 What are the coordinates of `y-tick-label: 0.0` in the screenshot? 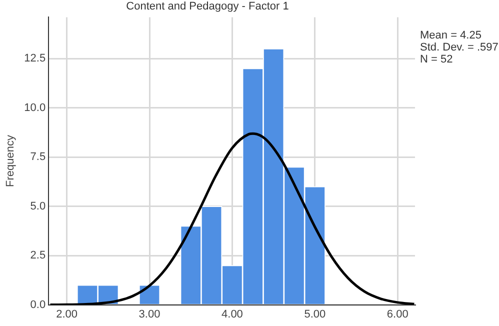 It's located at (38, 304).